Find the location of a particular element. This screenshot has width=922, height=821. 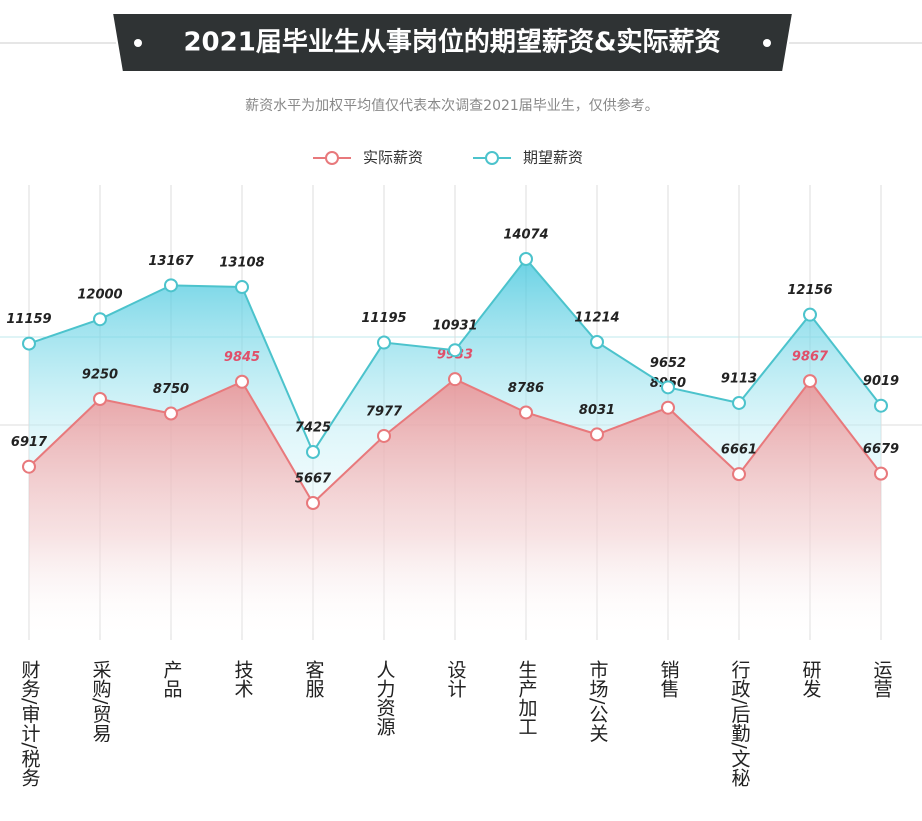

data-label: 9113 is located at coordinates (739, 378).